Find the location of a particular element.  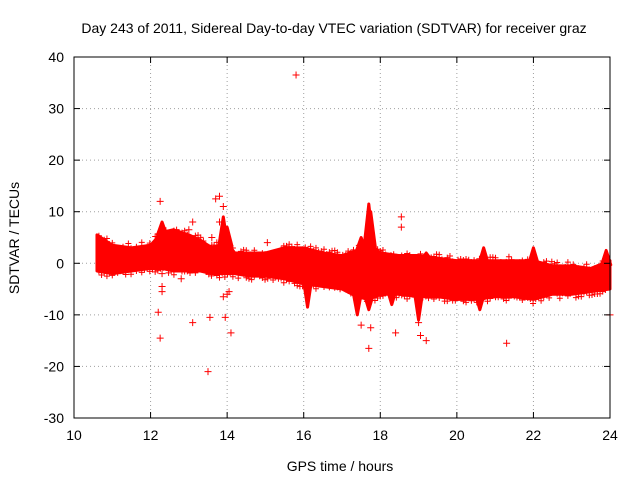

y-tick-label: 30 is located at coordinates (56, 109).